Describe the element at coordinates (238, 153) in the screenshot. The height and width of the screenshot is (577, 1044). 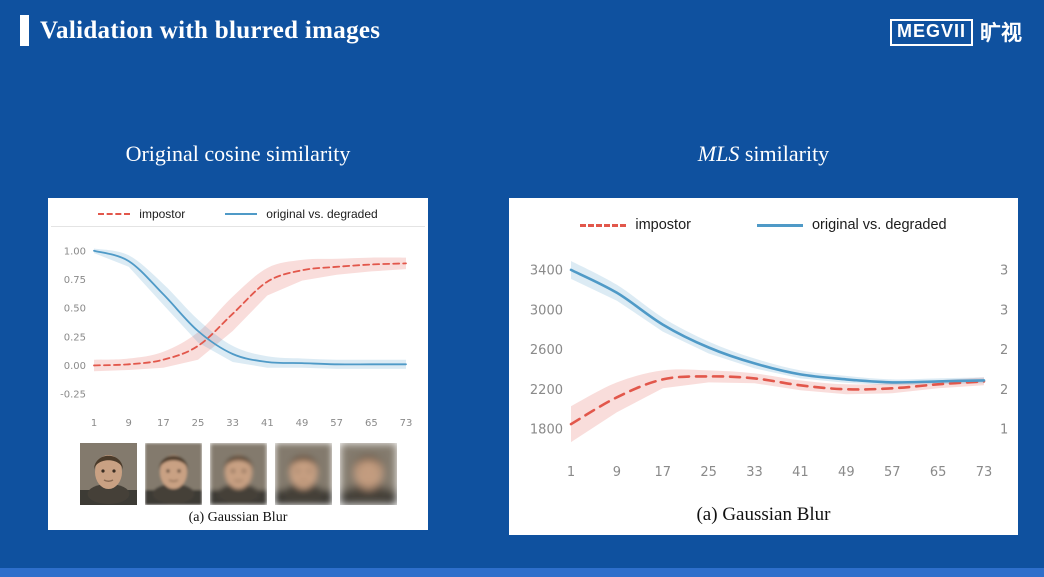
I see `left-panel-title: Original cosine similarity` at that location.